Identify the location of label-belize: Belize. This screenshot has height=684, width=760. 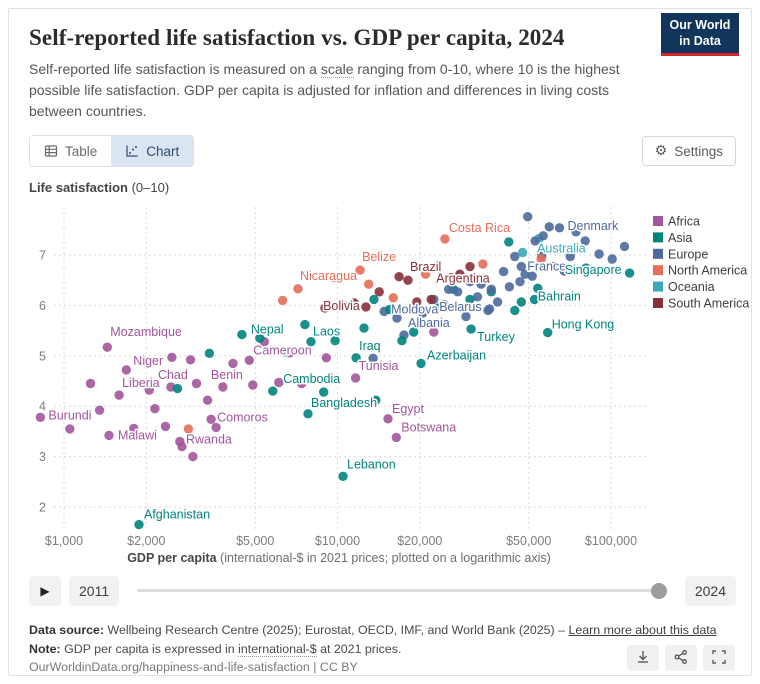
(379, 257).